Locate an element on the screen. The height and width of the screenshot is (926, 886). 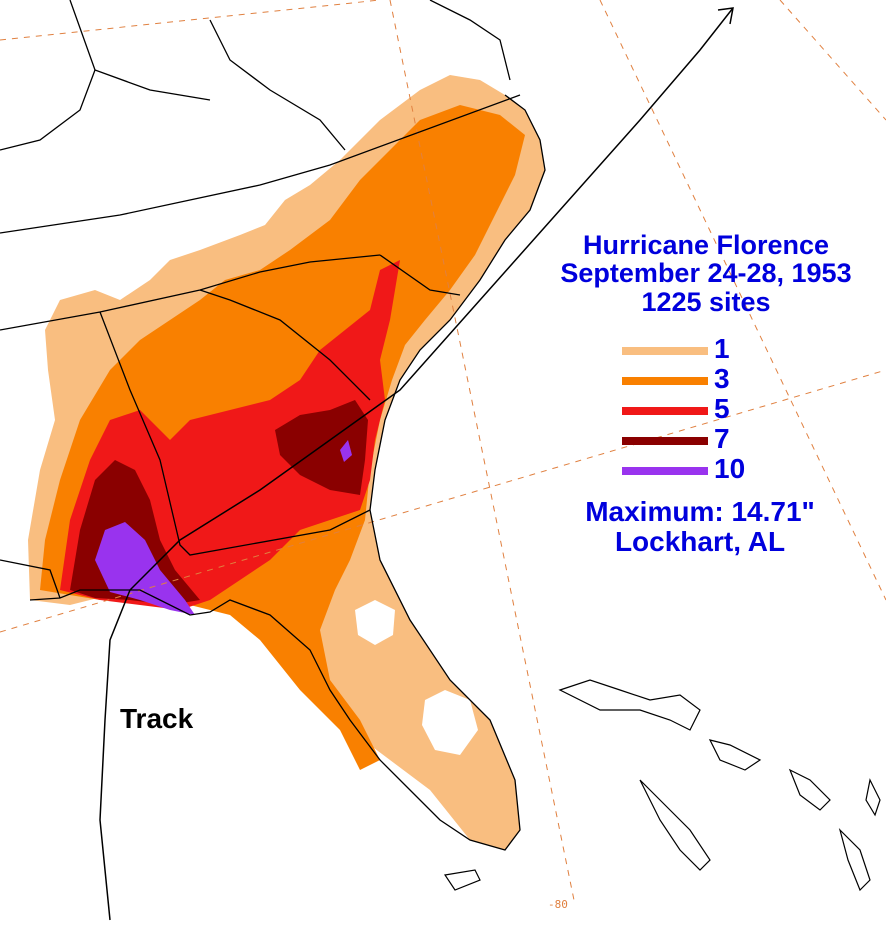
rain-zone-10in is located at coordinates (145, 568).